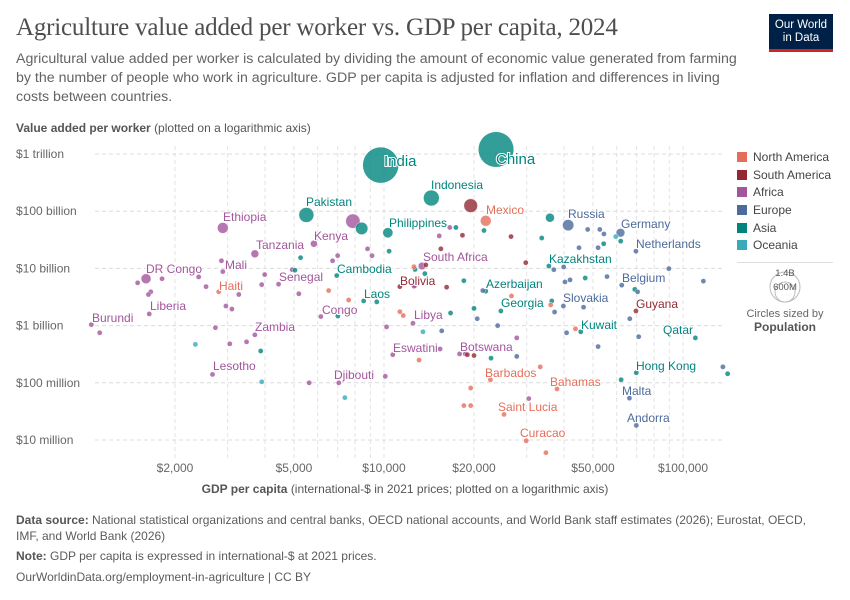 This screenshot has width=850, height=600. I want to click on point-dr-congo, so click(146, 278).